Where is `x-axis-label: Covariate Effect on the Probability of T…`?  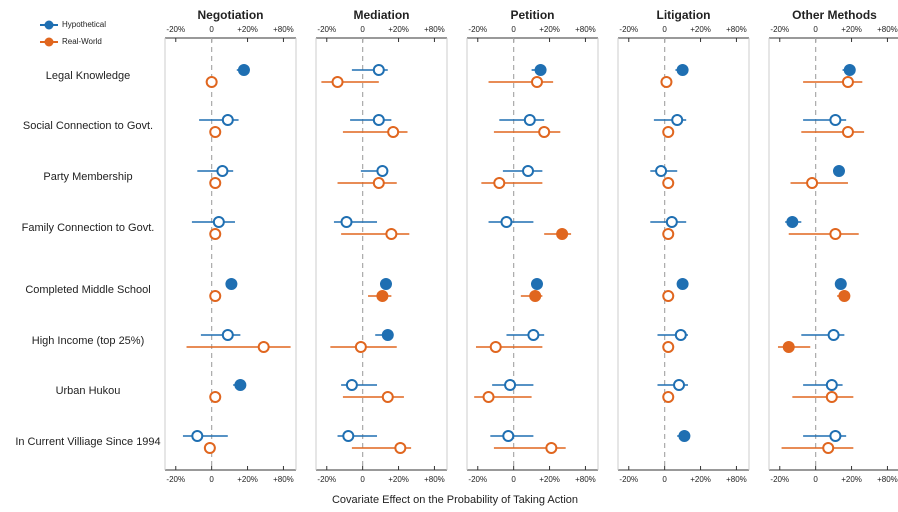
x-axis-label: Covariate Effect on the Probability of T… is located at coordinates (455, 500).